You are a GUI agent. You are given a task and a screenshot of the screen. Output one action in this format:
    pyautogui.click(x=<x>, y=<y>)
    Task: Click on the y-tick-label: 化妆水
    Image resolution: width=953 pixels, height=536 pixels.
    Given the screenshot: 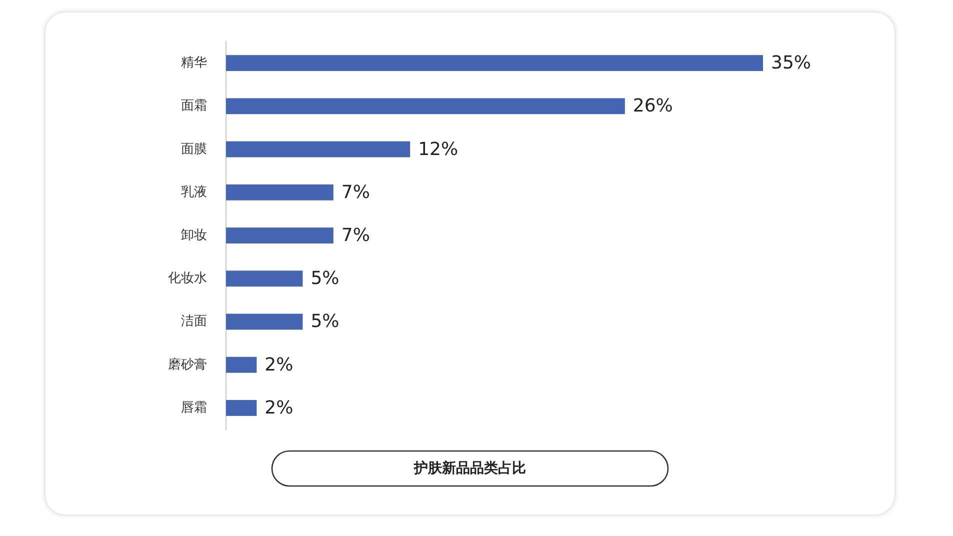 What is the action you would take?
    pyautogui.click(x=187, y=278)
    